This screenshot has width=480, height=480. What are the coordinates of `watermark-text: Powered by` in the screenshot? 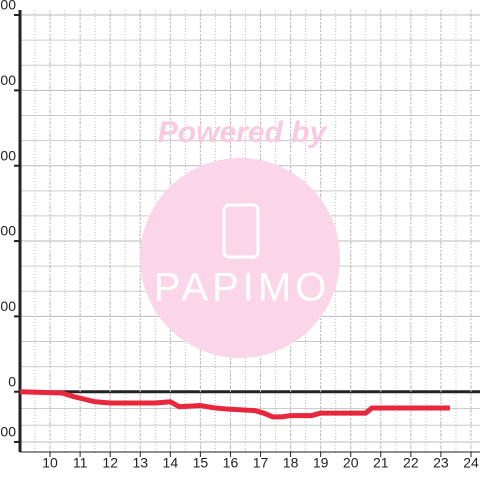 It's located at (243, 132).